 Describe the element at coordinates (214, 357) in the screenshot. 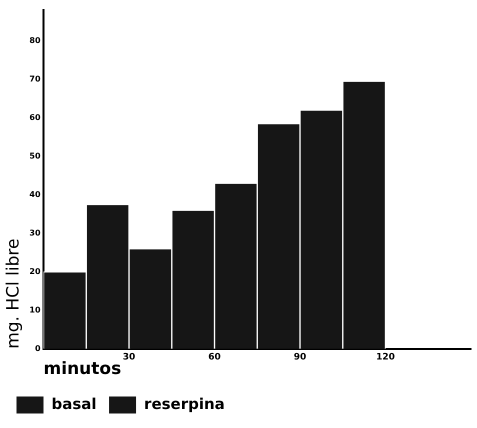

I see `x-tick-label: 60` at that location.